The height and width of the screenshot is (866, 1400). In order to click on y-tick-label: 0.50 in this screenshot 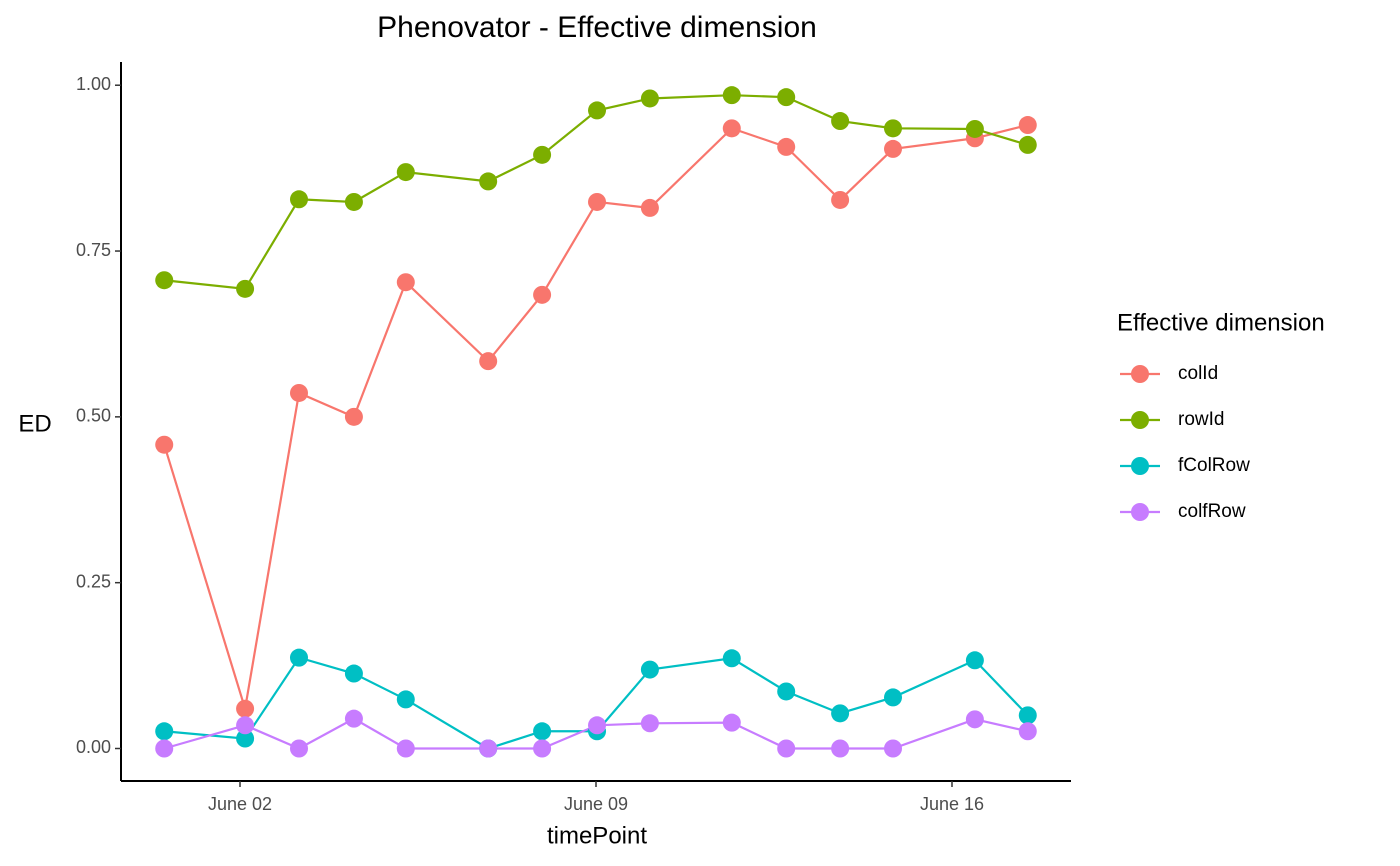, I will do `click(93, 416)`.